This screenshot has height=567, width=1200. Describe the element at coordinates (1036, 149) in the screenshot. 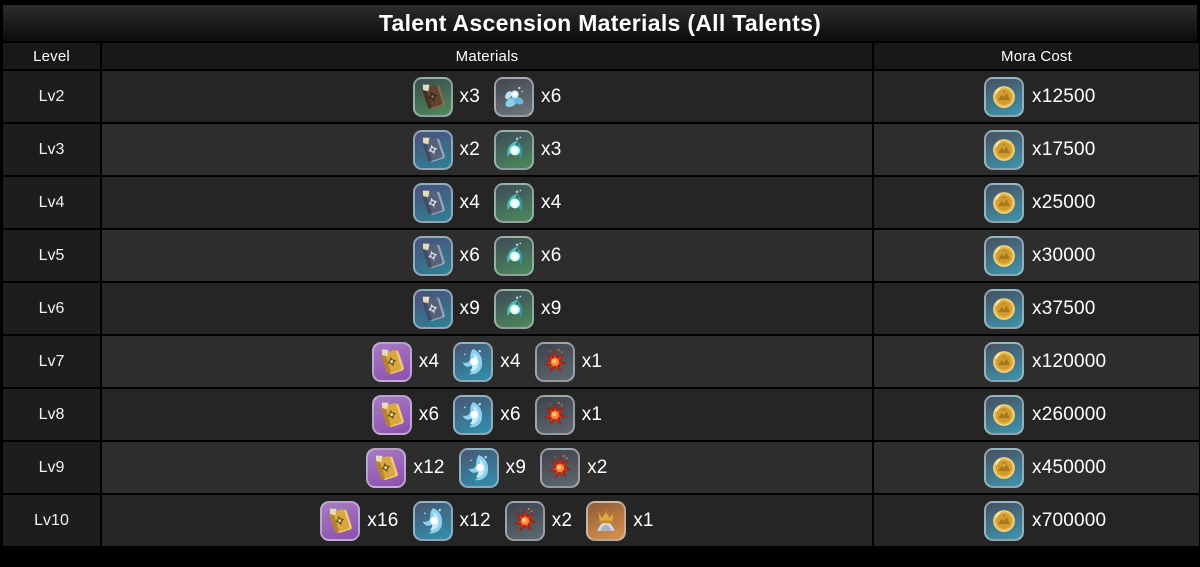

I see `mora-cost-cell: x17500` at that location.